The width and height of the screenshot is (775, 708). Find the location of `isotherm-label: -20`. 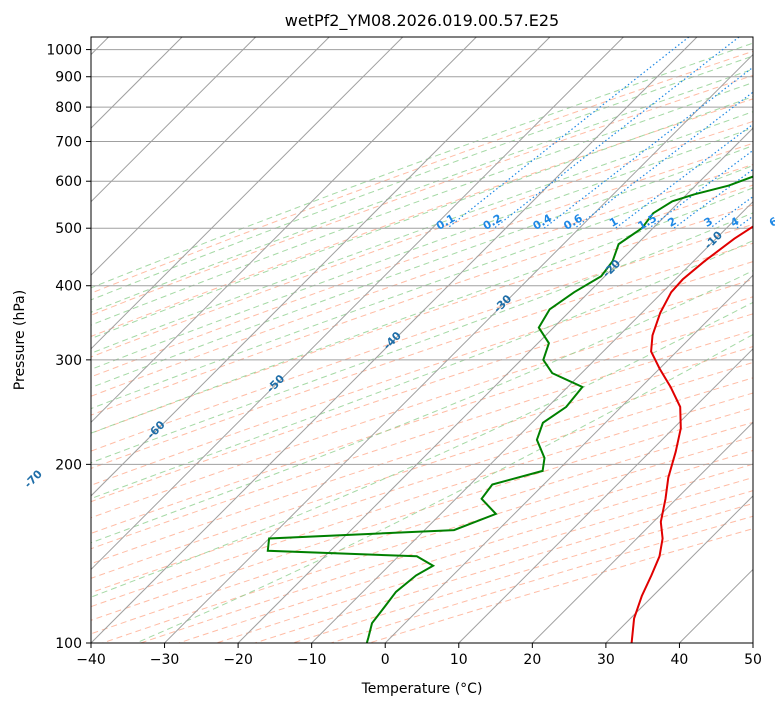

isotherm-label: -20 is located at coordinates (611, 268).